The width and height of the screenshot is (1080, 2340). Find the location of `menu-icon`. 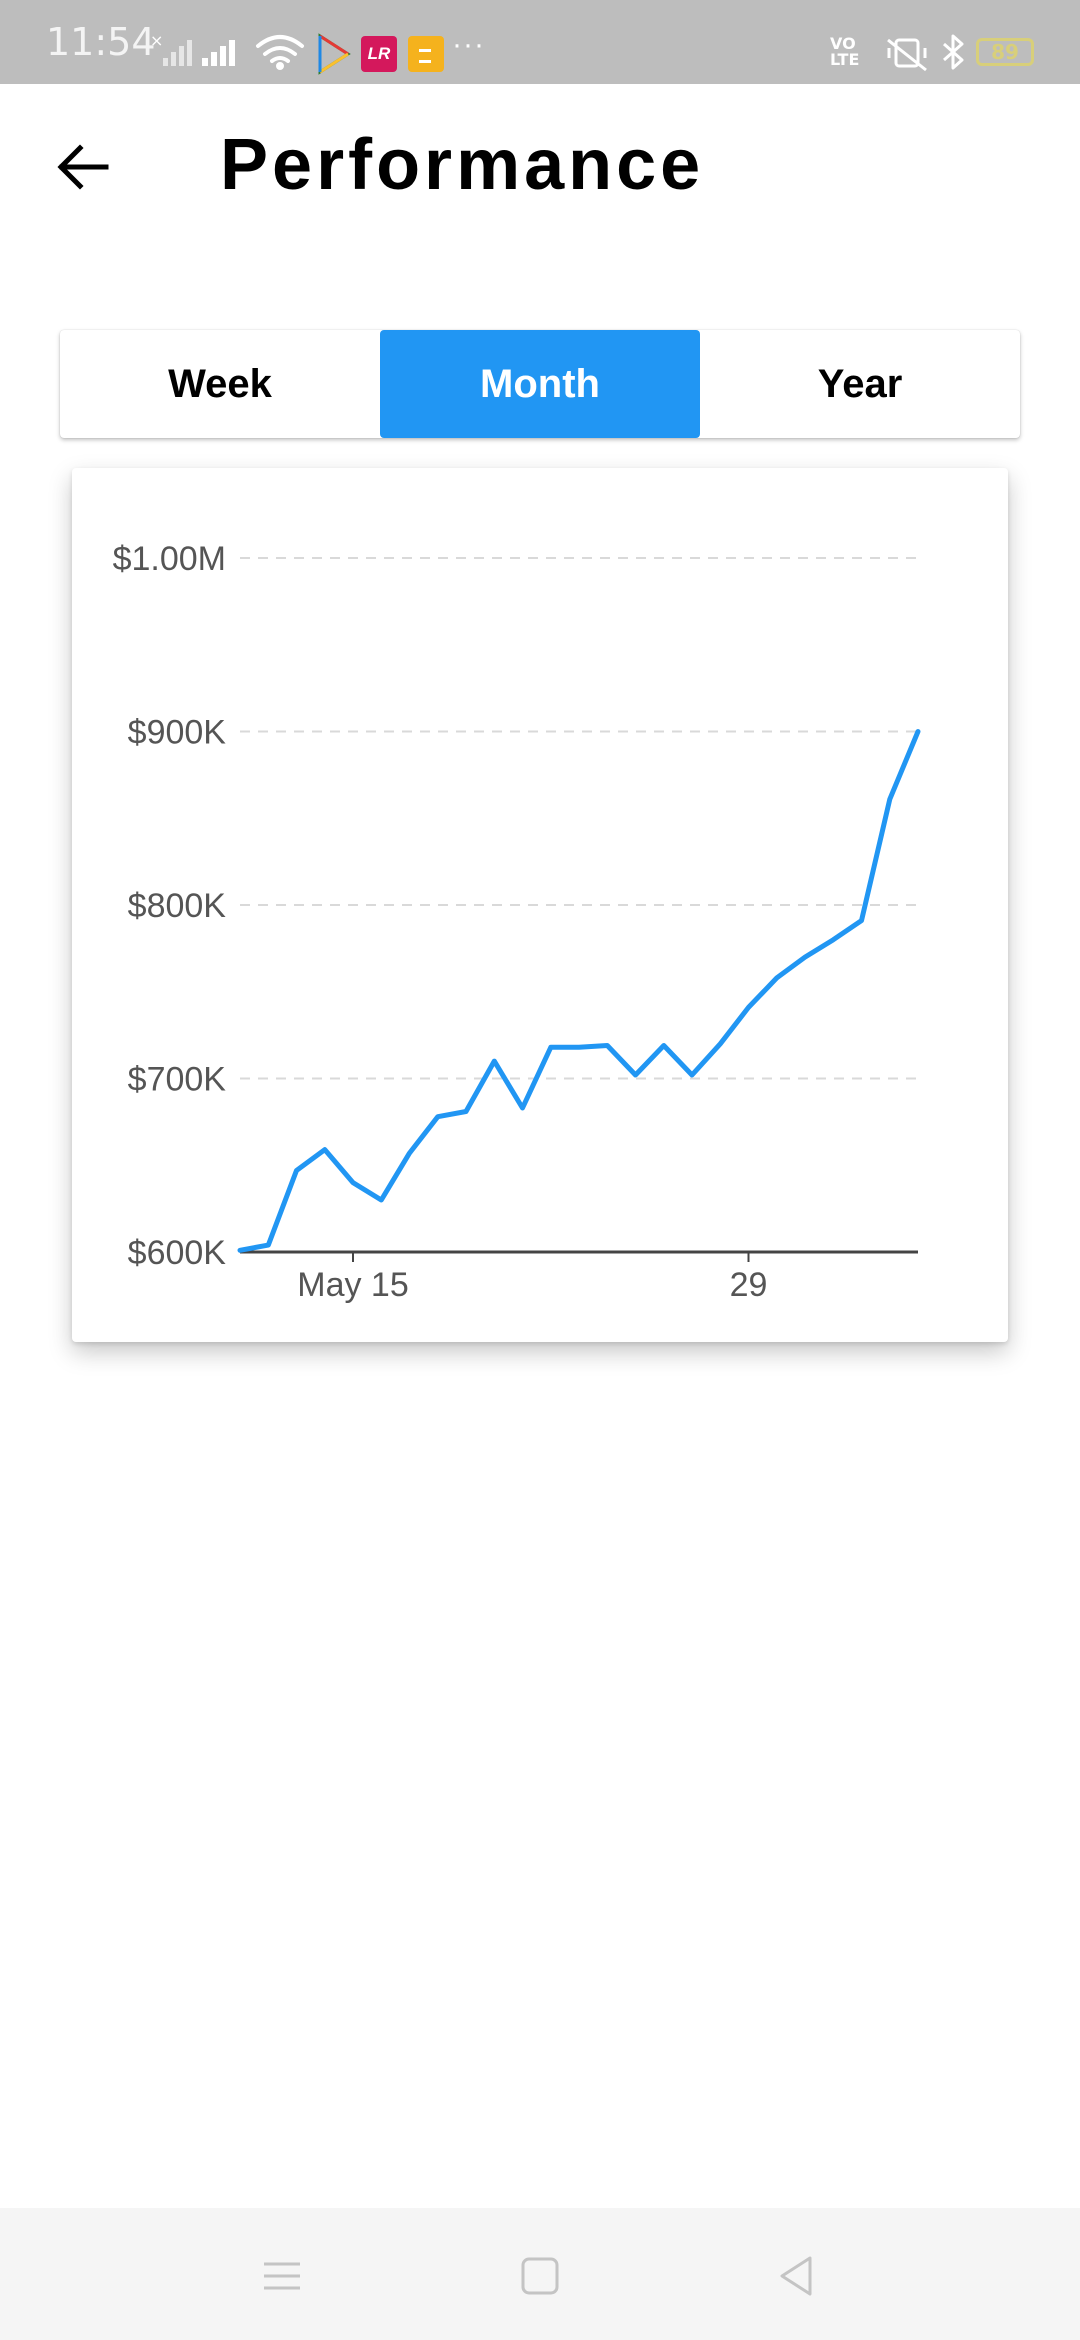

menu-icon is located at coordinates (282, 2276).